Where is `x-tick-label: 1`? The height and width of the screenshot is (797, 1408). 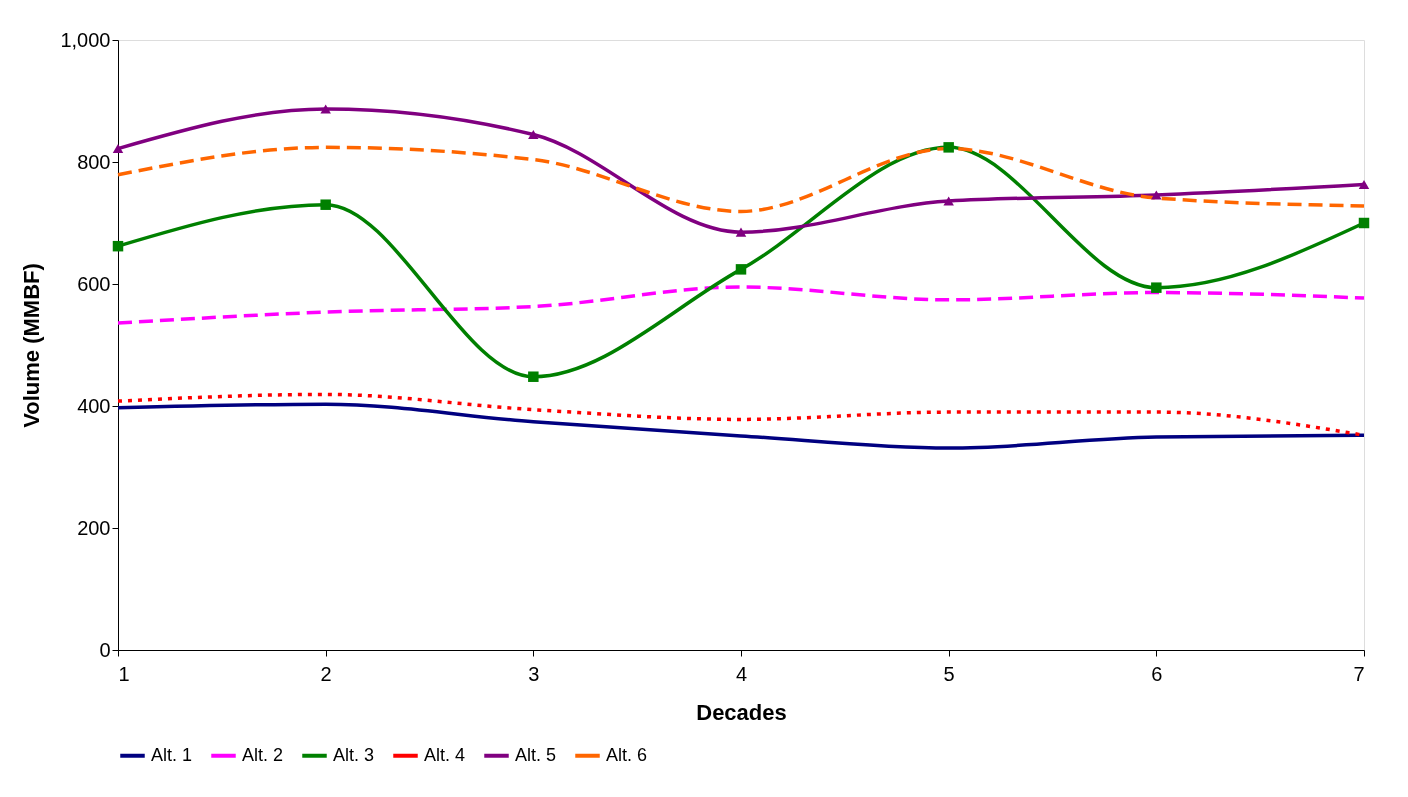 x-tick-label: 1 is located at coordinates (124, 673).